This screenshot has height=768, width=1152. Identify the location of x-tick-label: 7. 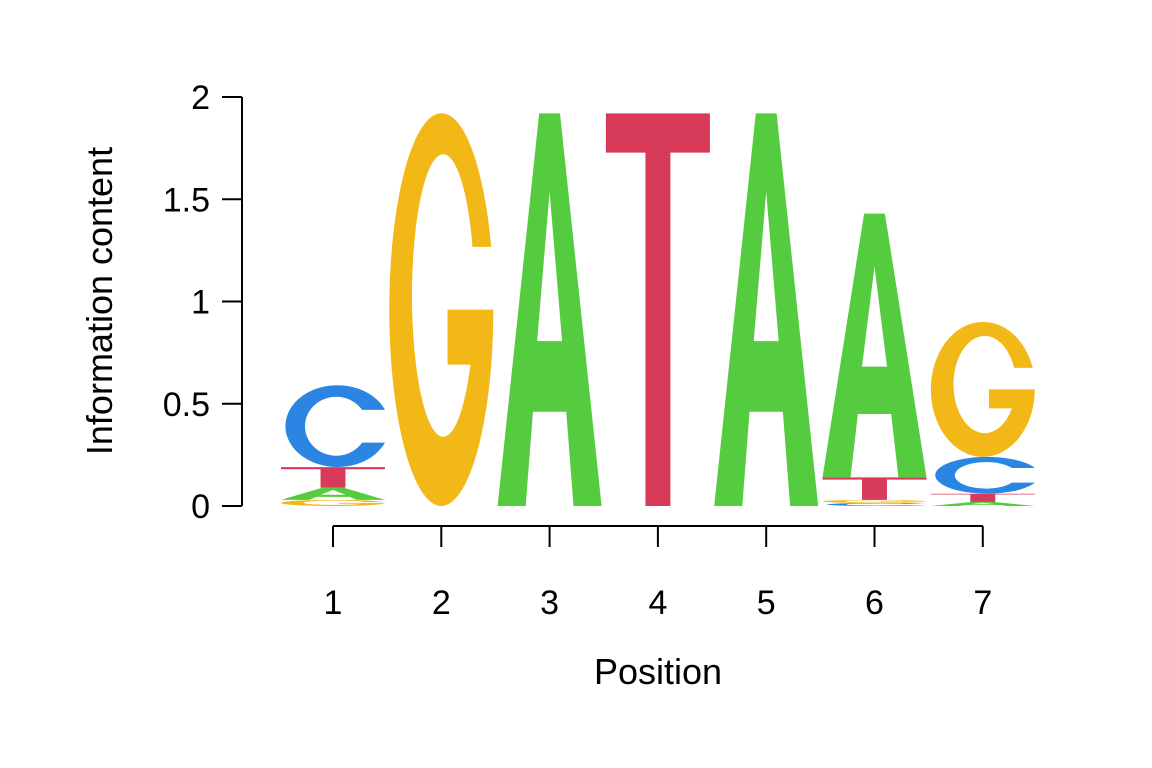
(982, 603).